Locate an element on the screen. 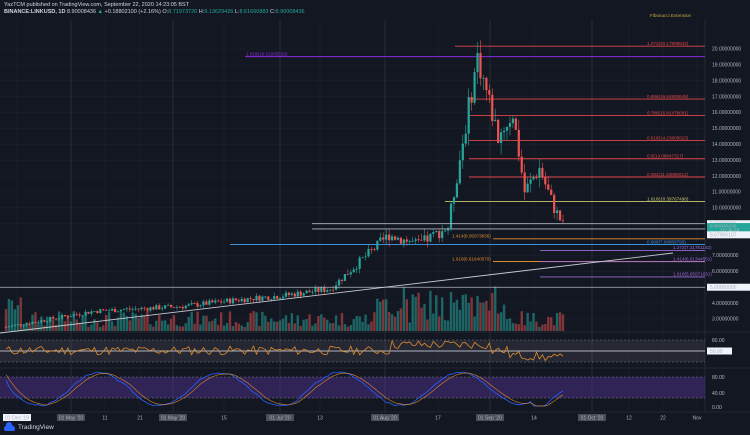  time-tick: Nov is located at coordinates (697, 419).